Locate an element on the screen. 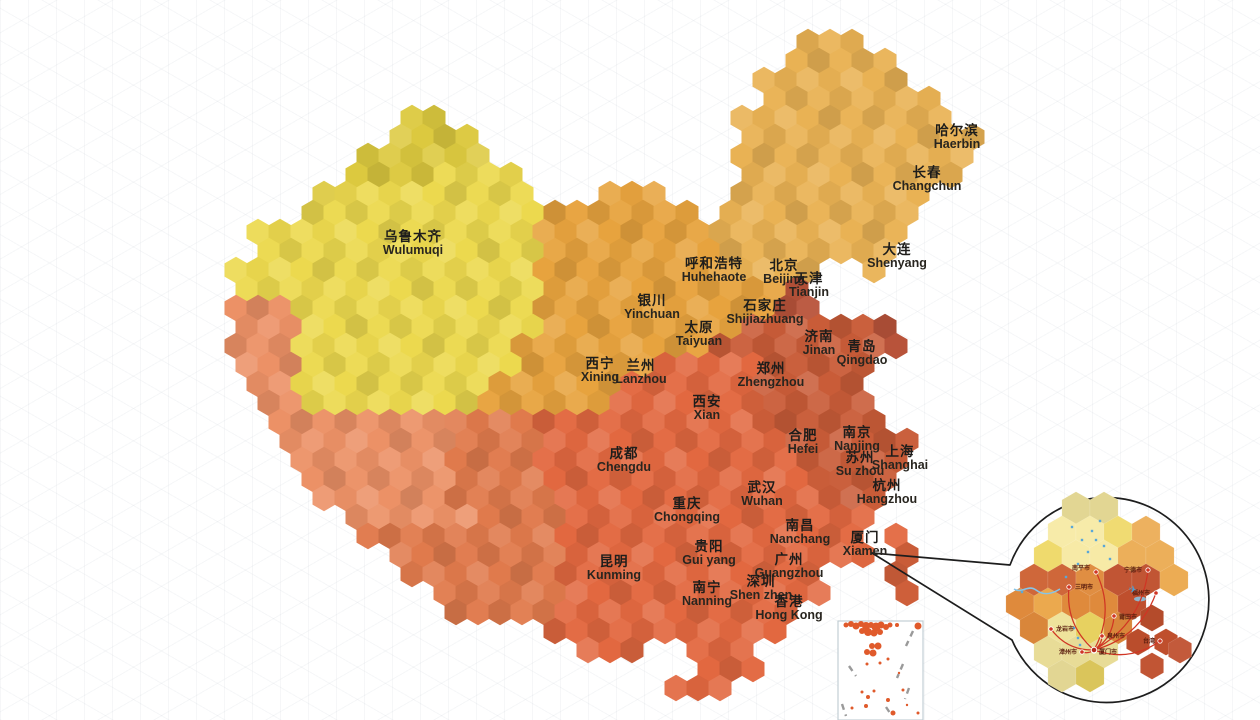 This screenshot has width=1260, height=720. city-marker-wulumuqi: 乌鲁木齐 Wulumuqi is located at coordinates (413, 243).